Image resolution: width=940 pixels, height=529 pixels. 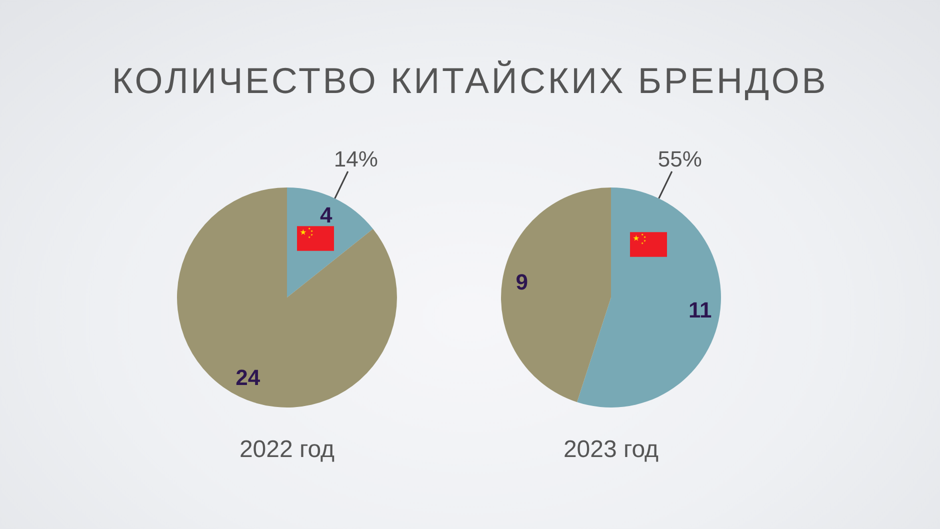 I want to click on data-label: 4, so click(x=327, y=215).